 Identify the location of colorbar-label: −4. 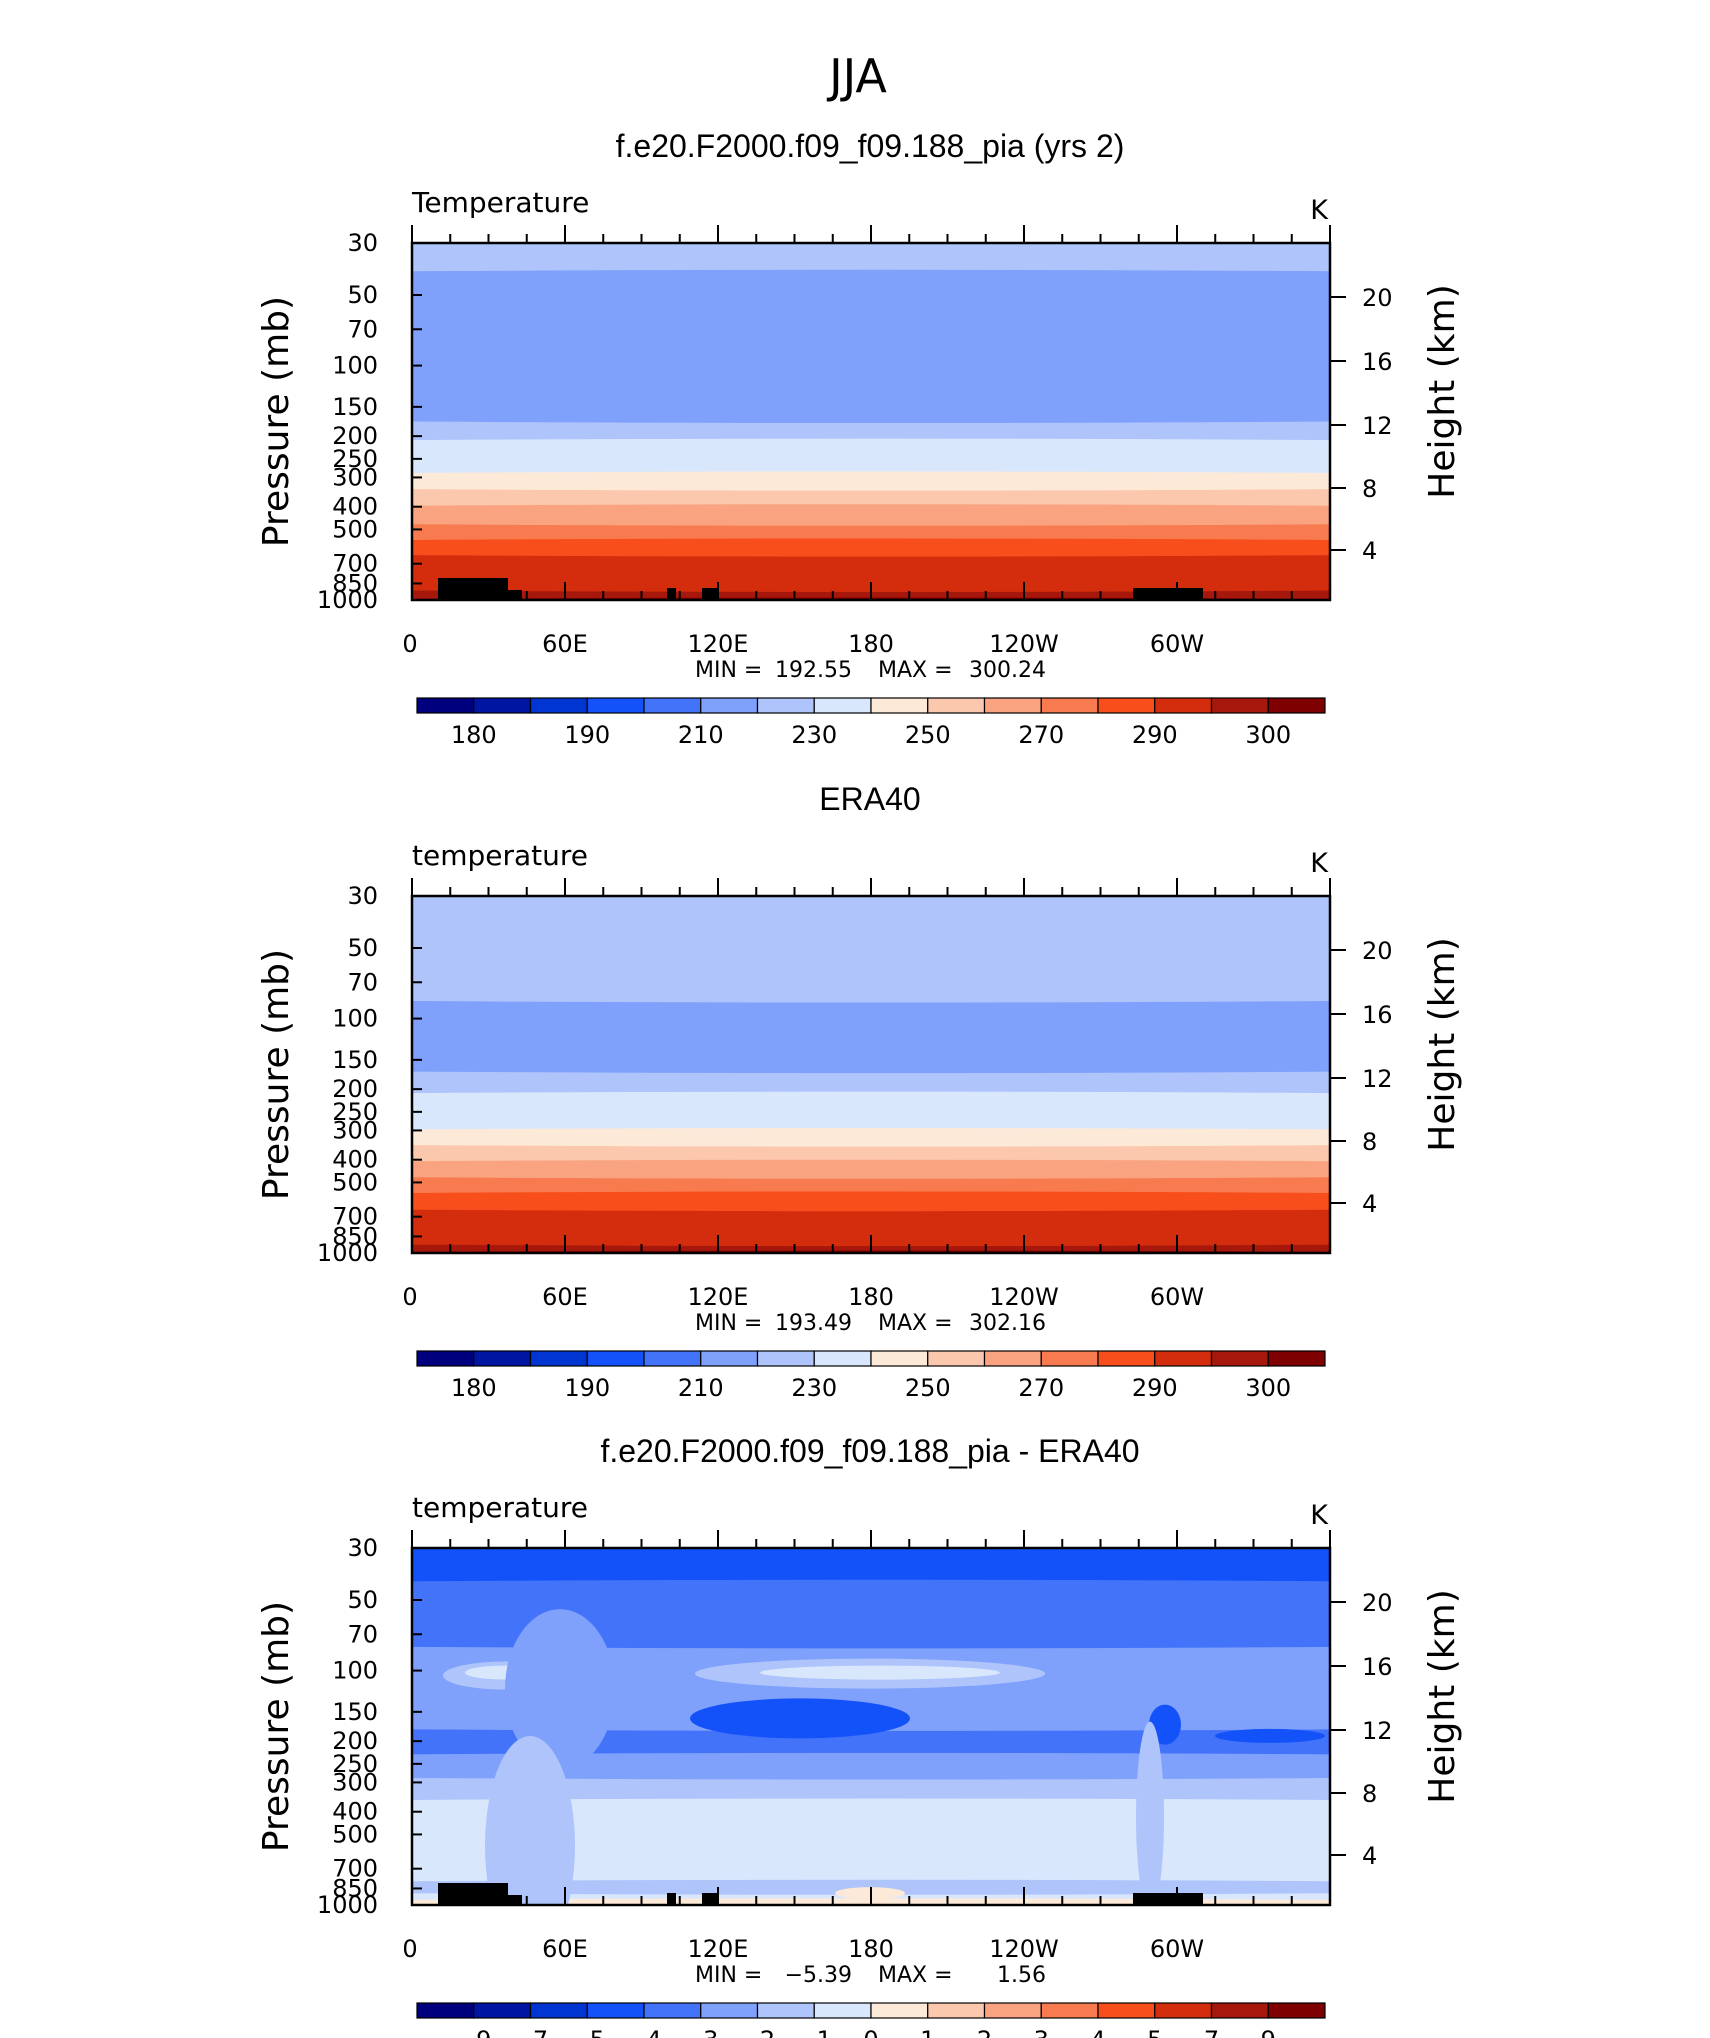
(643, 2032).